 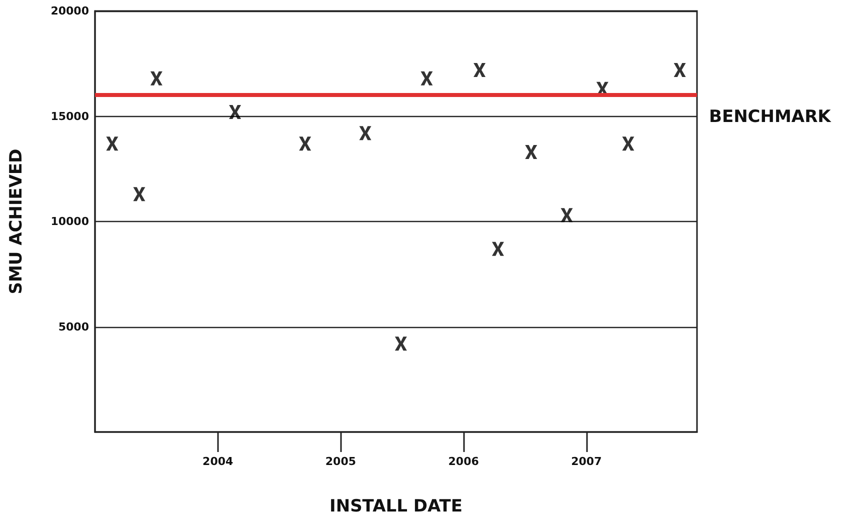 I want to click on x-tick-label: 2004, so click(x=218, y=461).